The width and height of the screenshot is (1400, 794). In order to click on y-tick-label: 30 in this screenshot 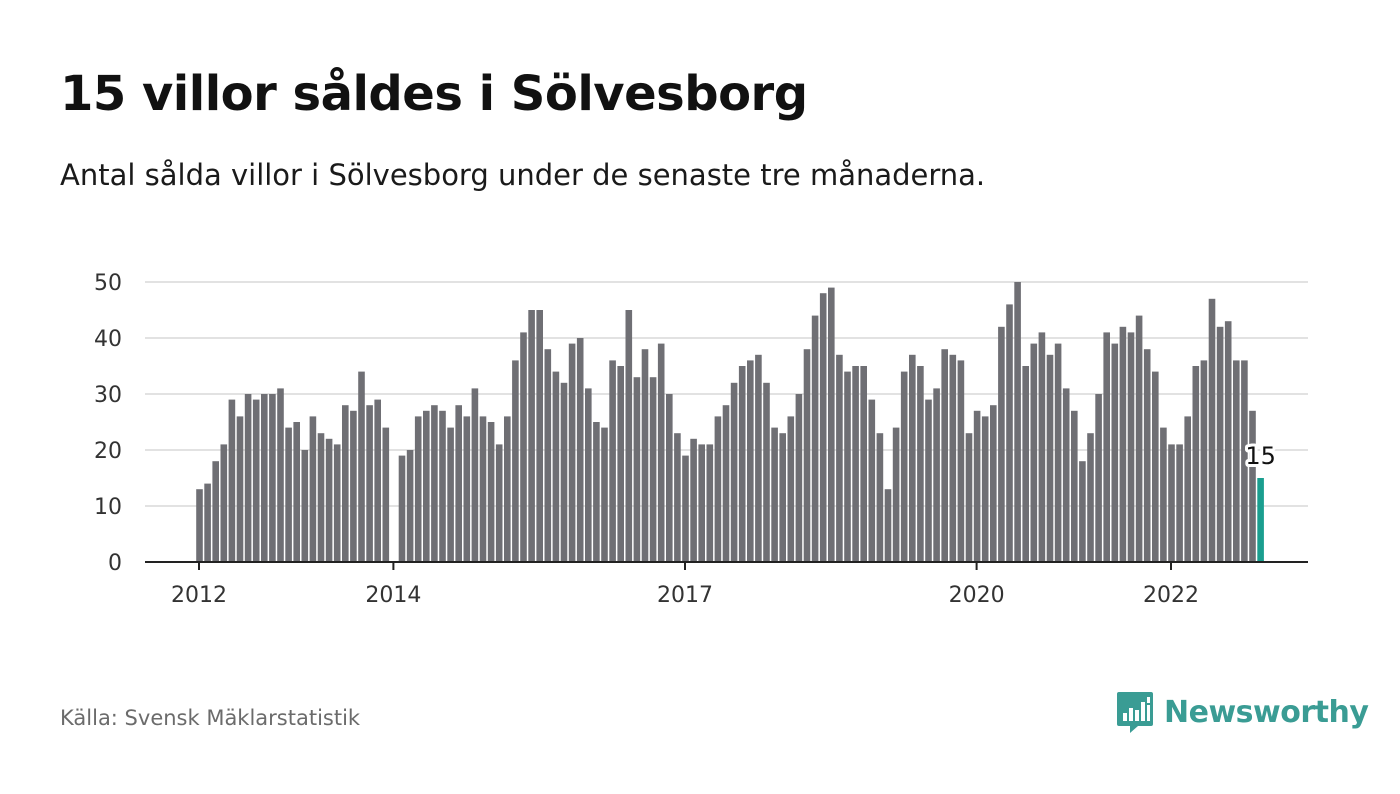, I will do `click(108, 395)`.